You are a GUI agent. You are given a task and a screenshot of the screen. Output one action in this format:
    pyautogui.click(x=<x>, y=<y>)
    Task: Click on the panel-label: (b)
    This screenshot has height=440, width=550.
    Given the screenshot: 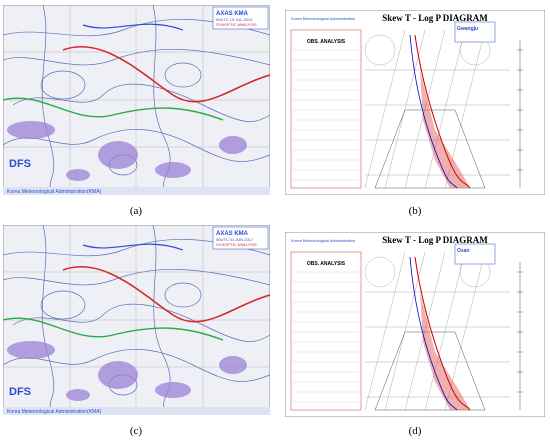 What is the action you would take?
    pyautogui.click(x=415, y=211)
    